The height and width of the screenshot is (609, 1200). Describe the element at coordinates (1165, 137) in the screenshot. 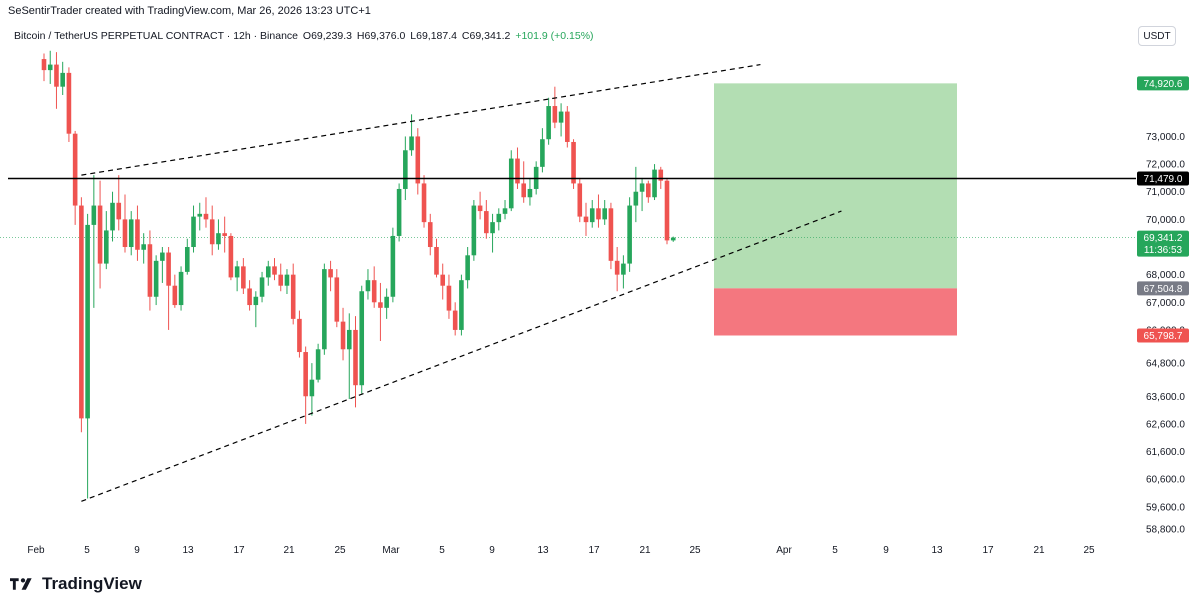

I see `price-tick-label: 73,000.0` at that location.